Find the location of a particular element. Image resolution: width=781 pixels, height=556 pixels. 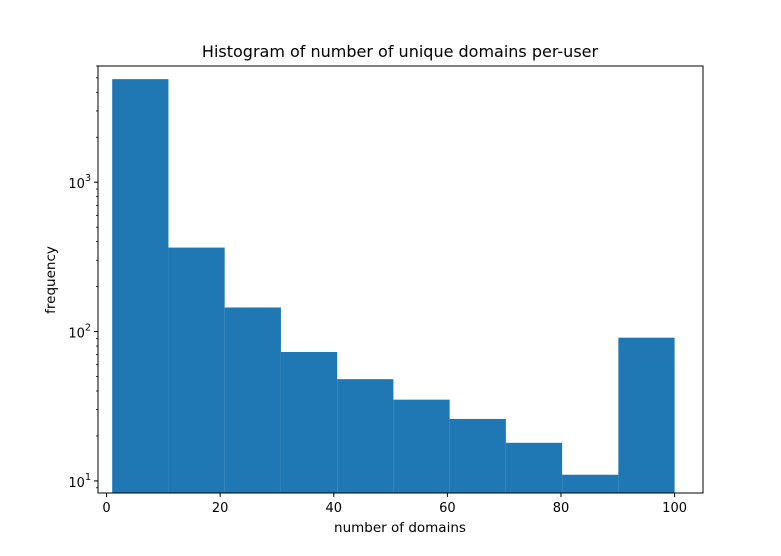

x-tick-label: 100 is located at coordinates (674, 508).